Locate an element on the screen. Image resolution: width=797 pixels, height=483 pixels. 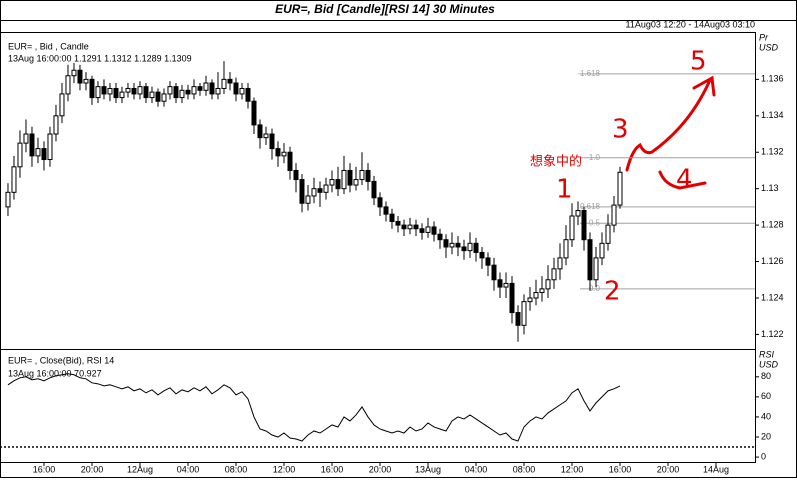
rsi-line is located at coordinates (314, 407).